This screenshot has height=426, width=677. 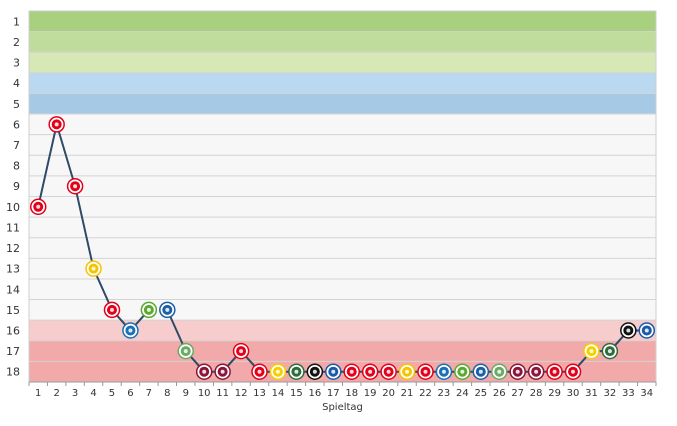 What do you see at coordinates (480, 393) in the screenshot?
I see `x-tick-label: 25` at bounding box center [480, 393].